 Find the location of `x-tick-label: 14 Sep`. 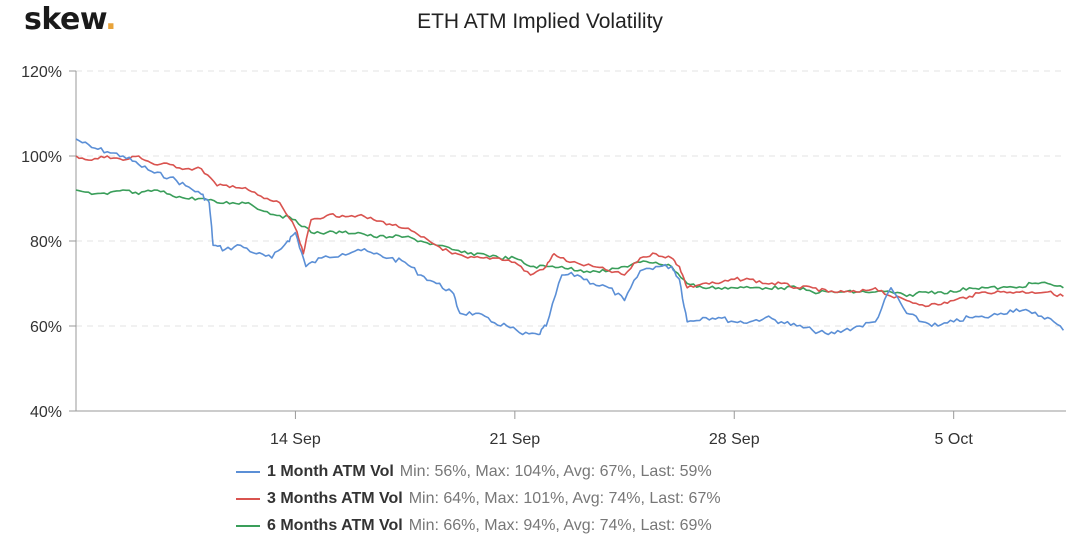

x-tick-label: 14 Sep is located at coordinates (295, 439).